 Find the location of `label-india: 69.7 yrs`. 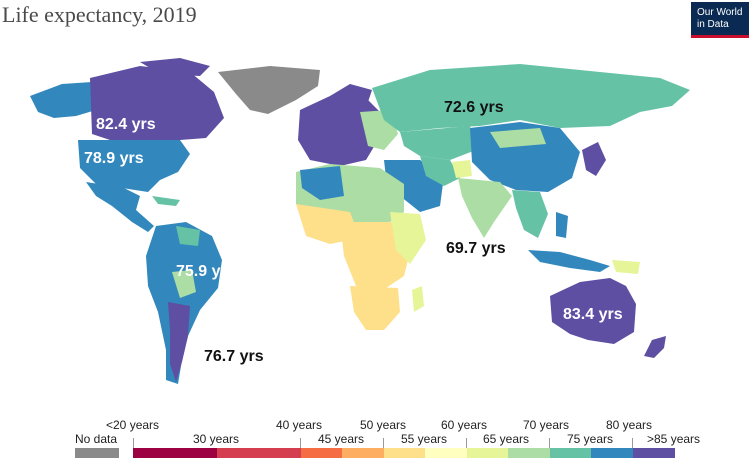

label-india: 69.7 yrs is located at coordinates (476, 248).